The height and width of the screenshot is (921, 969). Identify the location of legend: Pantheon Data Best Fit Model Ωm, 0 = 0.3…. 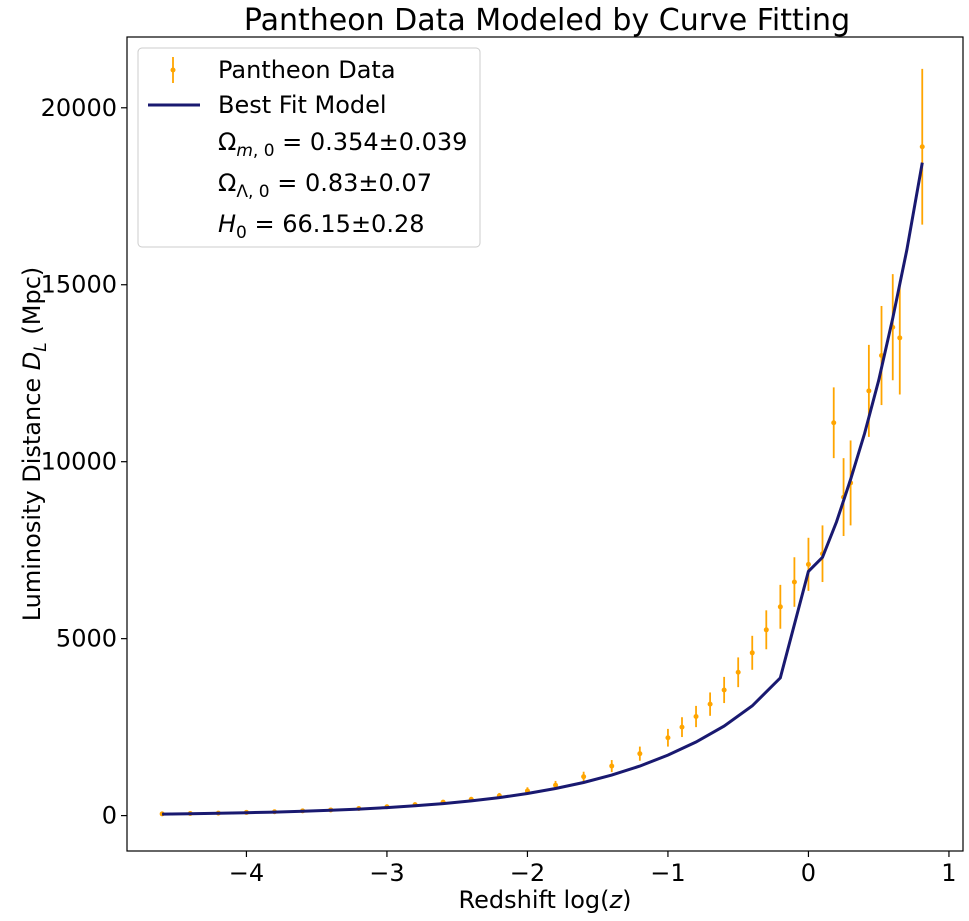
(309, 147).